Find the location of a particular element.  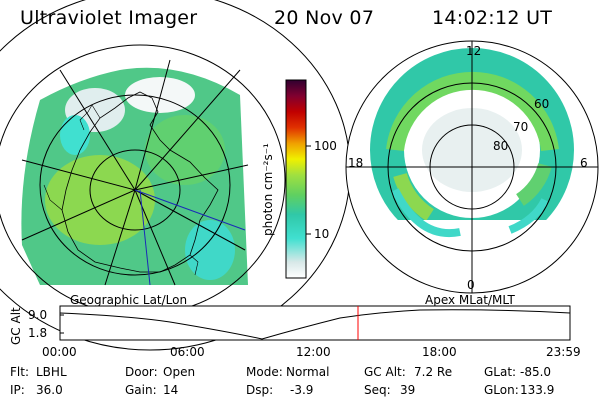

colorbar is located at coordinates (298, 179).